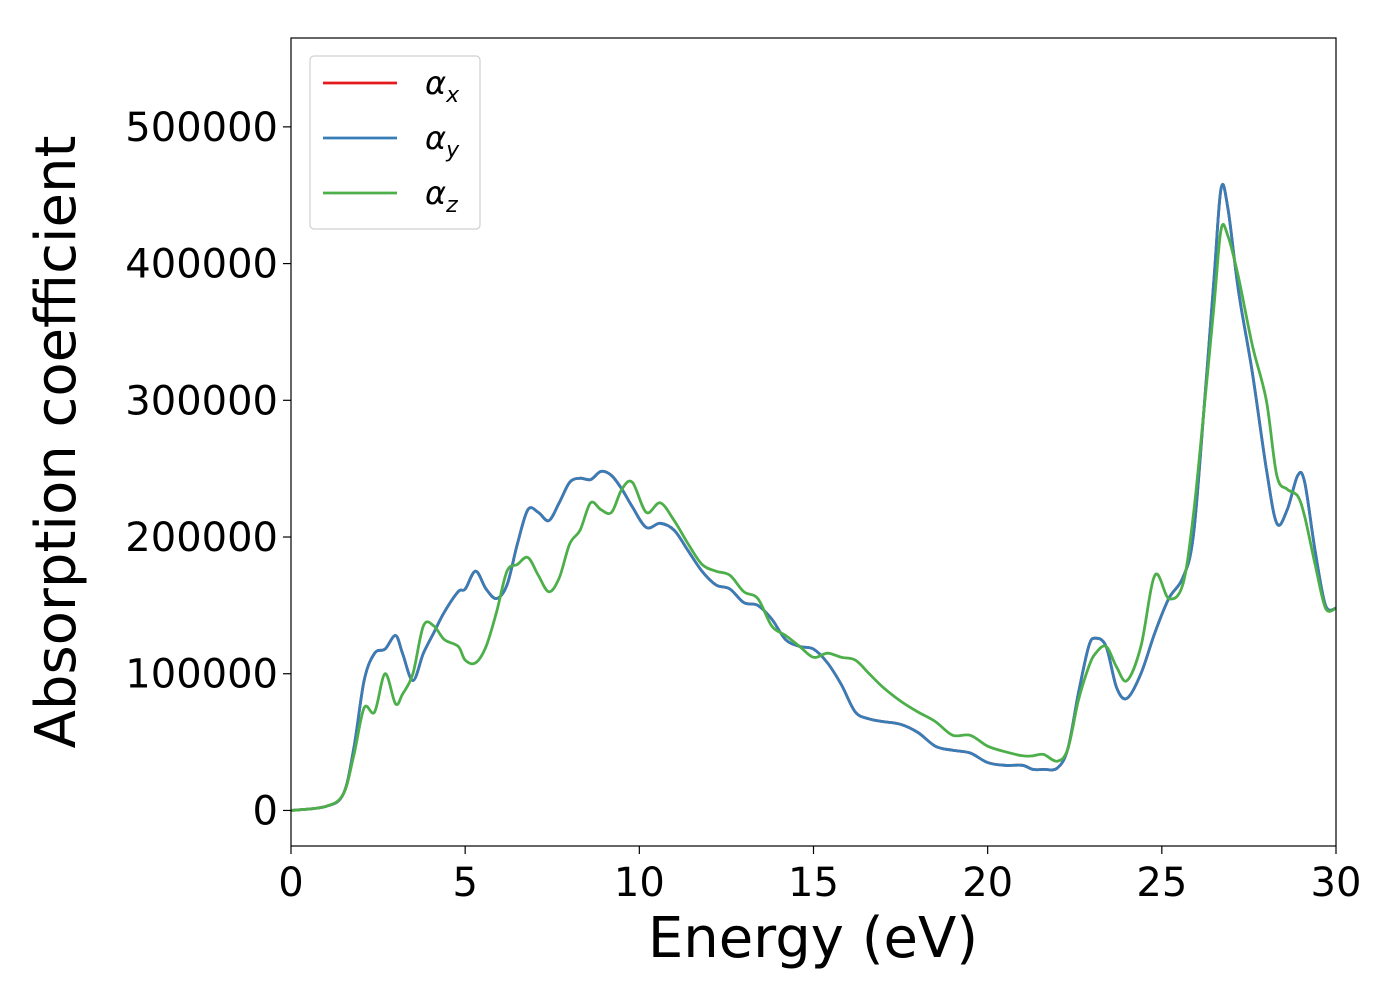 The width and height of the screenshot is (1400, 1000). I want to click on legend-box, so click(395, 142).